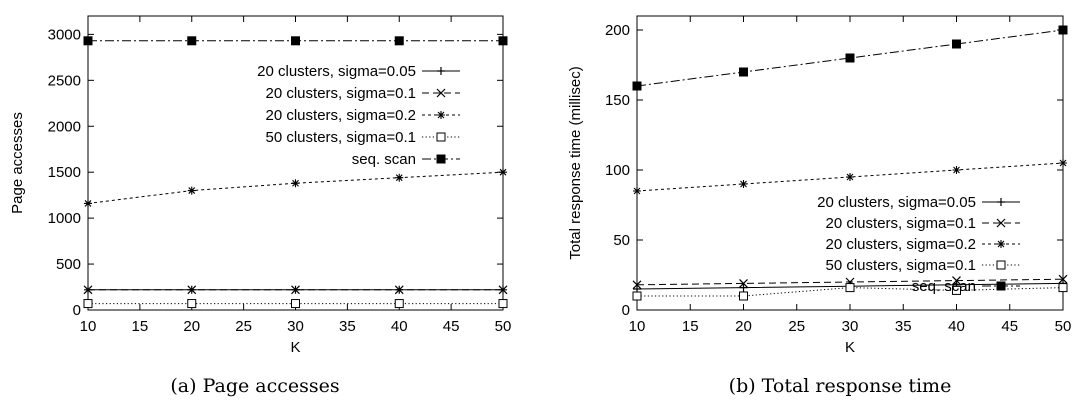  What do you see at coordinates (575, 162) in the screenshot?
I see `y-axis-label: Total response time (millisec)` at bounding box center [575, 162].